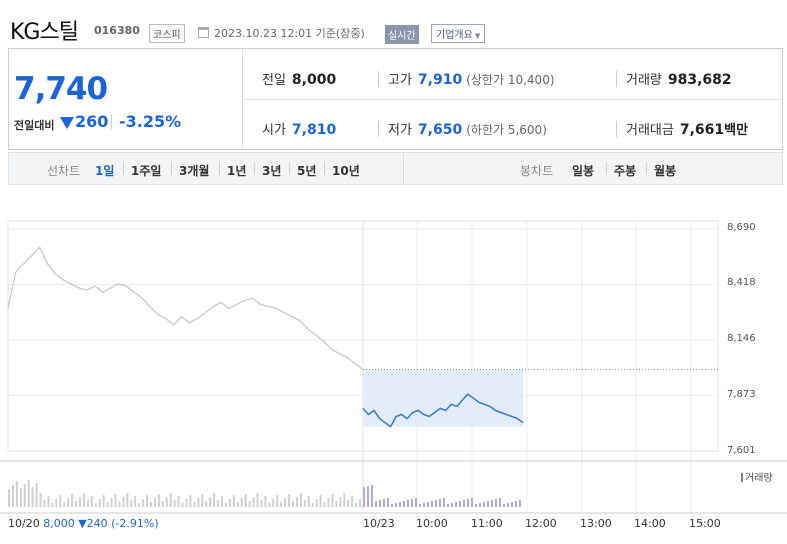 The width and height of the screenshot is (787, 544). What do you see at coordinates (757, 476) in the screenshot?
I see `volume-legend: 거래량` at bounding box center [757, 476].